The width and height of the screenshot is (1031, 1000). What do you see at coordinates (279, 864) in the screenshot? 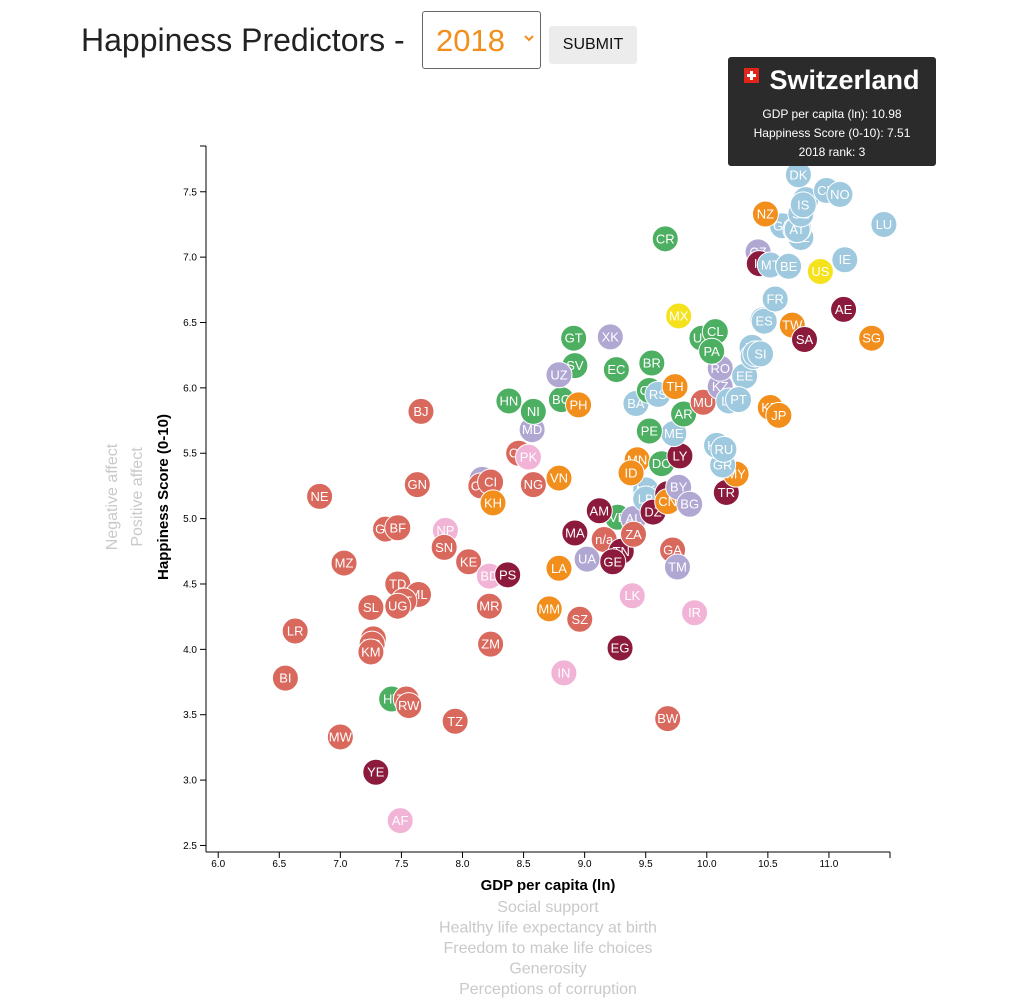
I see `x-tick-label: 6.5` at bounding box center [279, 864].